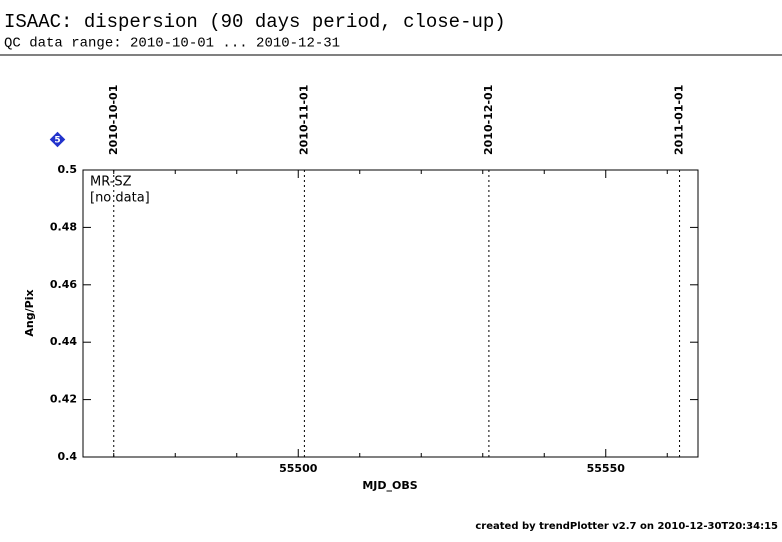 This screenshot has width=782, height=542. Describe the element at coordinates (679, 120) in the screenshot. I see `date-label: 2011-01-01` at that location.